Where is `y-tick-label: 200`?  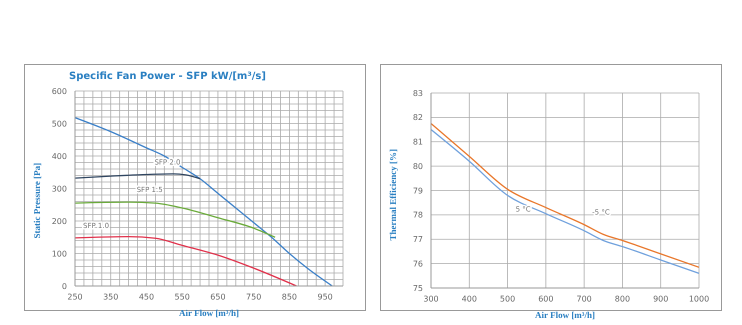
y-tick-label: 200 is located at coordinates (59, 221).